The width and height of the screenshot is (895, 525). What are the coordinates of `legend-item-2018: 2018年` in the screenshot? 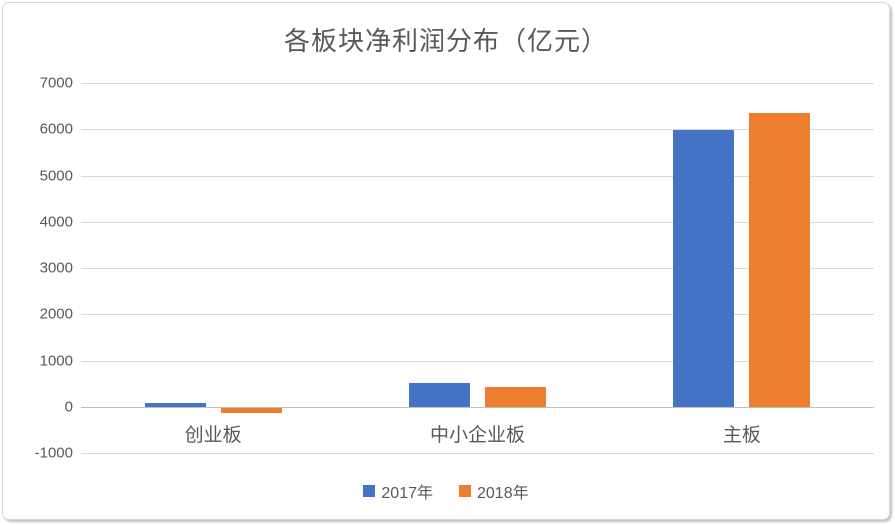 It's located at (494, 491).